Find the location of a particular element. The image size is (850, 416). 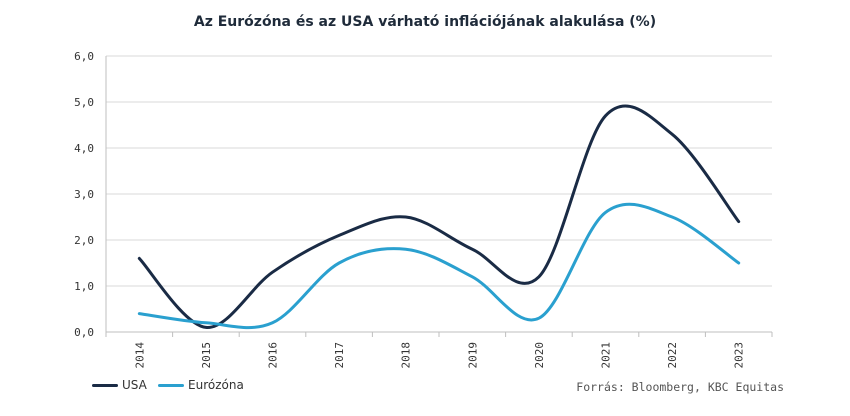

legend-item-eurozona: Eurózóna is located at coordinates (201, 385).